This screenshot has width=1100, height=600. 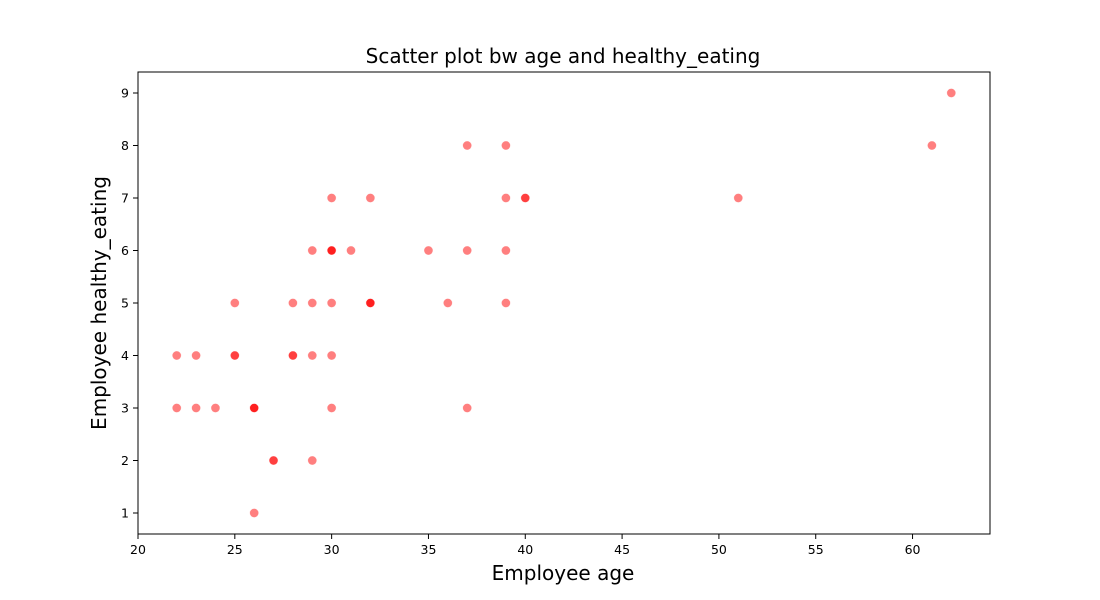 What do you see at coordinates (125, 145) in the screenshot?
I see `y-tick-label: 8` at bounding box center [125, 145].